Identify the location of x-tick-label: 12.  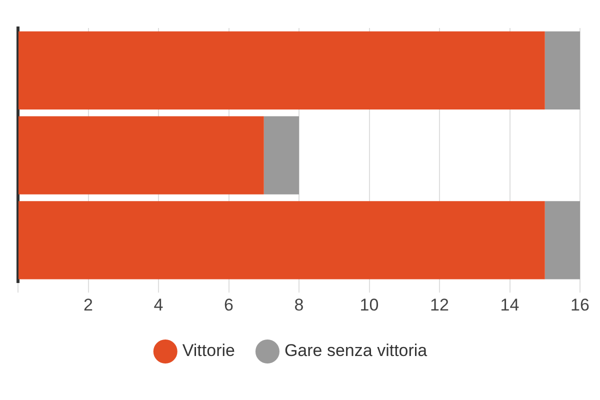
(439, 304).